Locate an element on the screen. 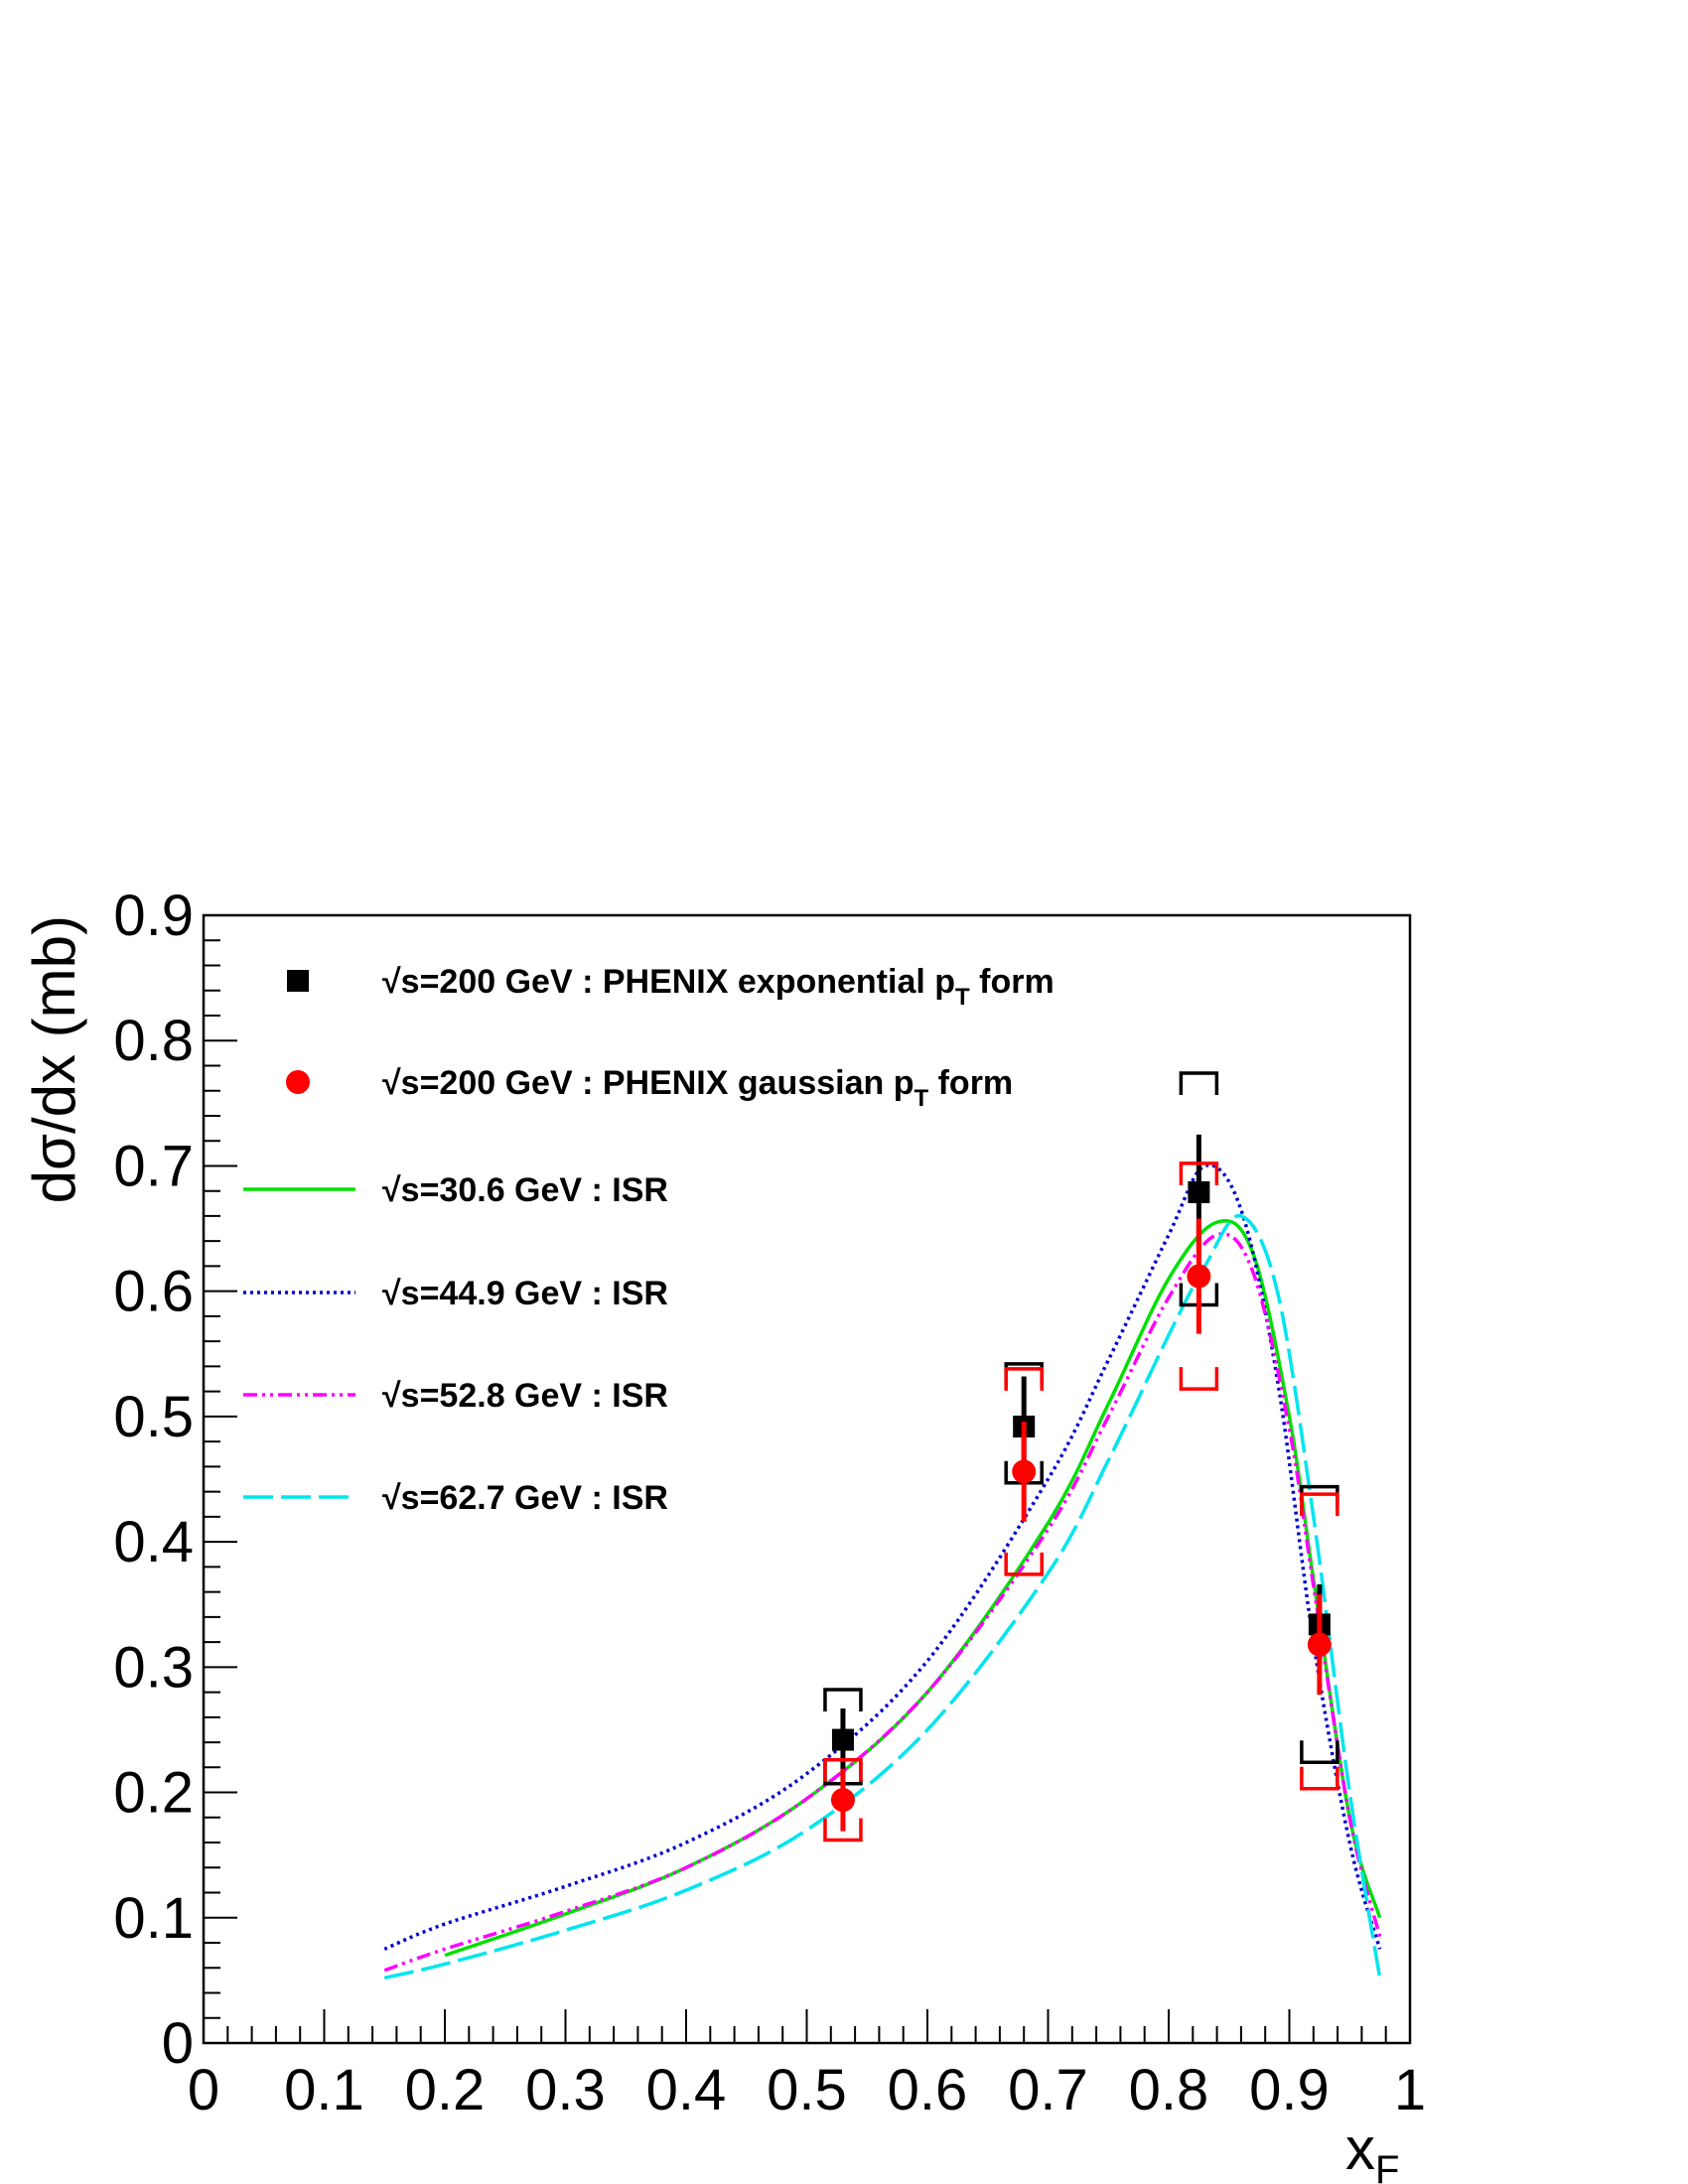  y-tick-label: 0 is located at coordinates (178, 2043).